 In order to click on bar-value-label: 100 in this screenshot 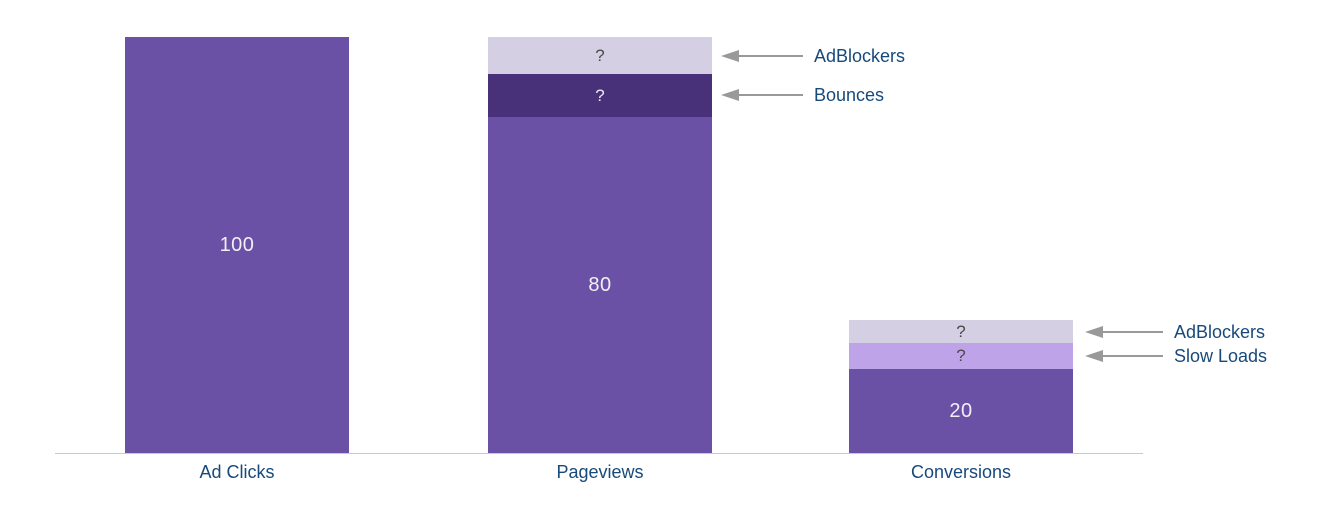, I will do `click(237, 244)`.